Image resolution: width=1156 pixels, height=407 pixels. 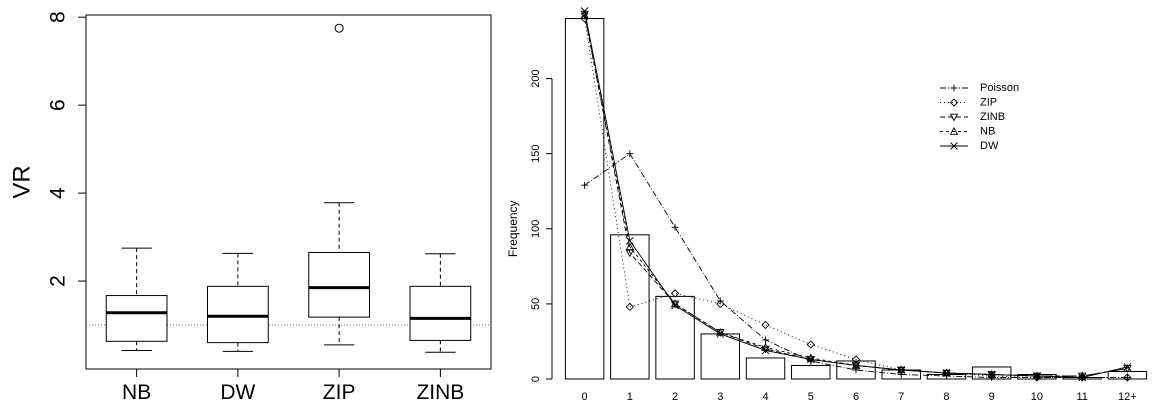 What do you see at coordinates (946, 397) in the screenshot?
I see `x-tick-label: 8` at bounding box center [946, 397].